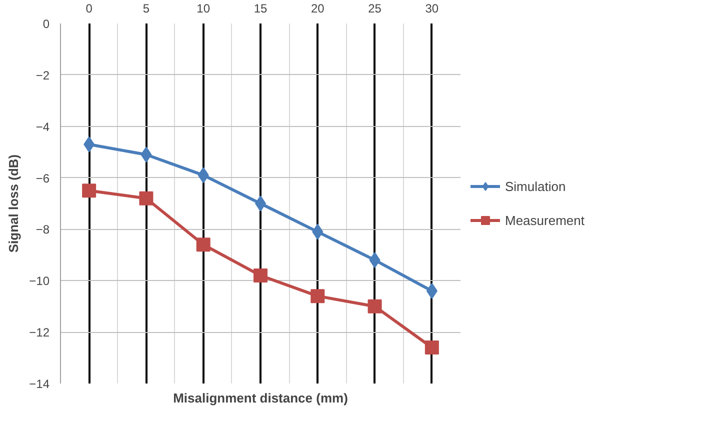 The height and width of the screenshot is (444, 715). What do you see at coordinates (43, 178) in the screenshot?
I see `y-tick-label: −6` at bounding box center [43, 178].